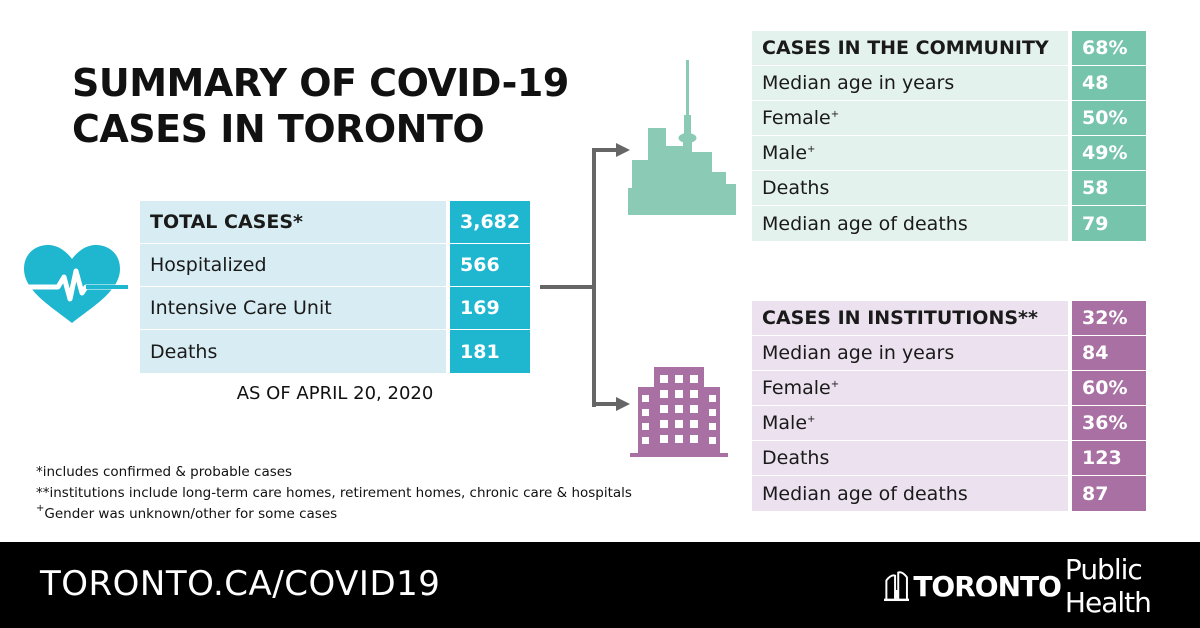 The image size is (1200, 628). Describe the element at coordinates (897, 586) in the screenshot. I see `city-hall-logo-icon` at that location.